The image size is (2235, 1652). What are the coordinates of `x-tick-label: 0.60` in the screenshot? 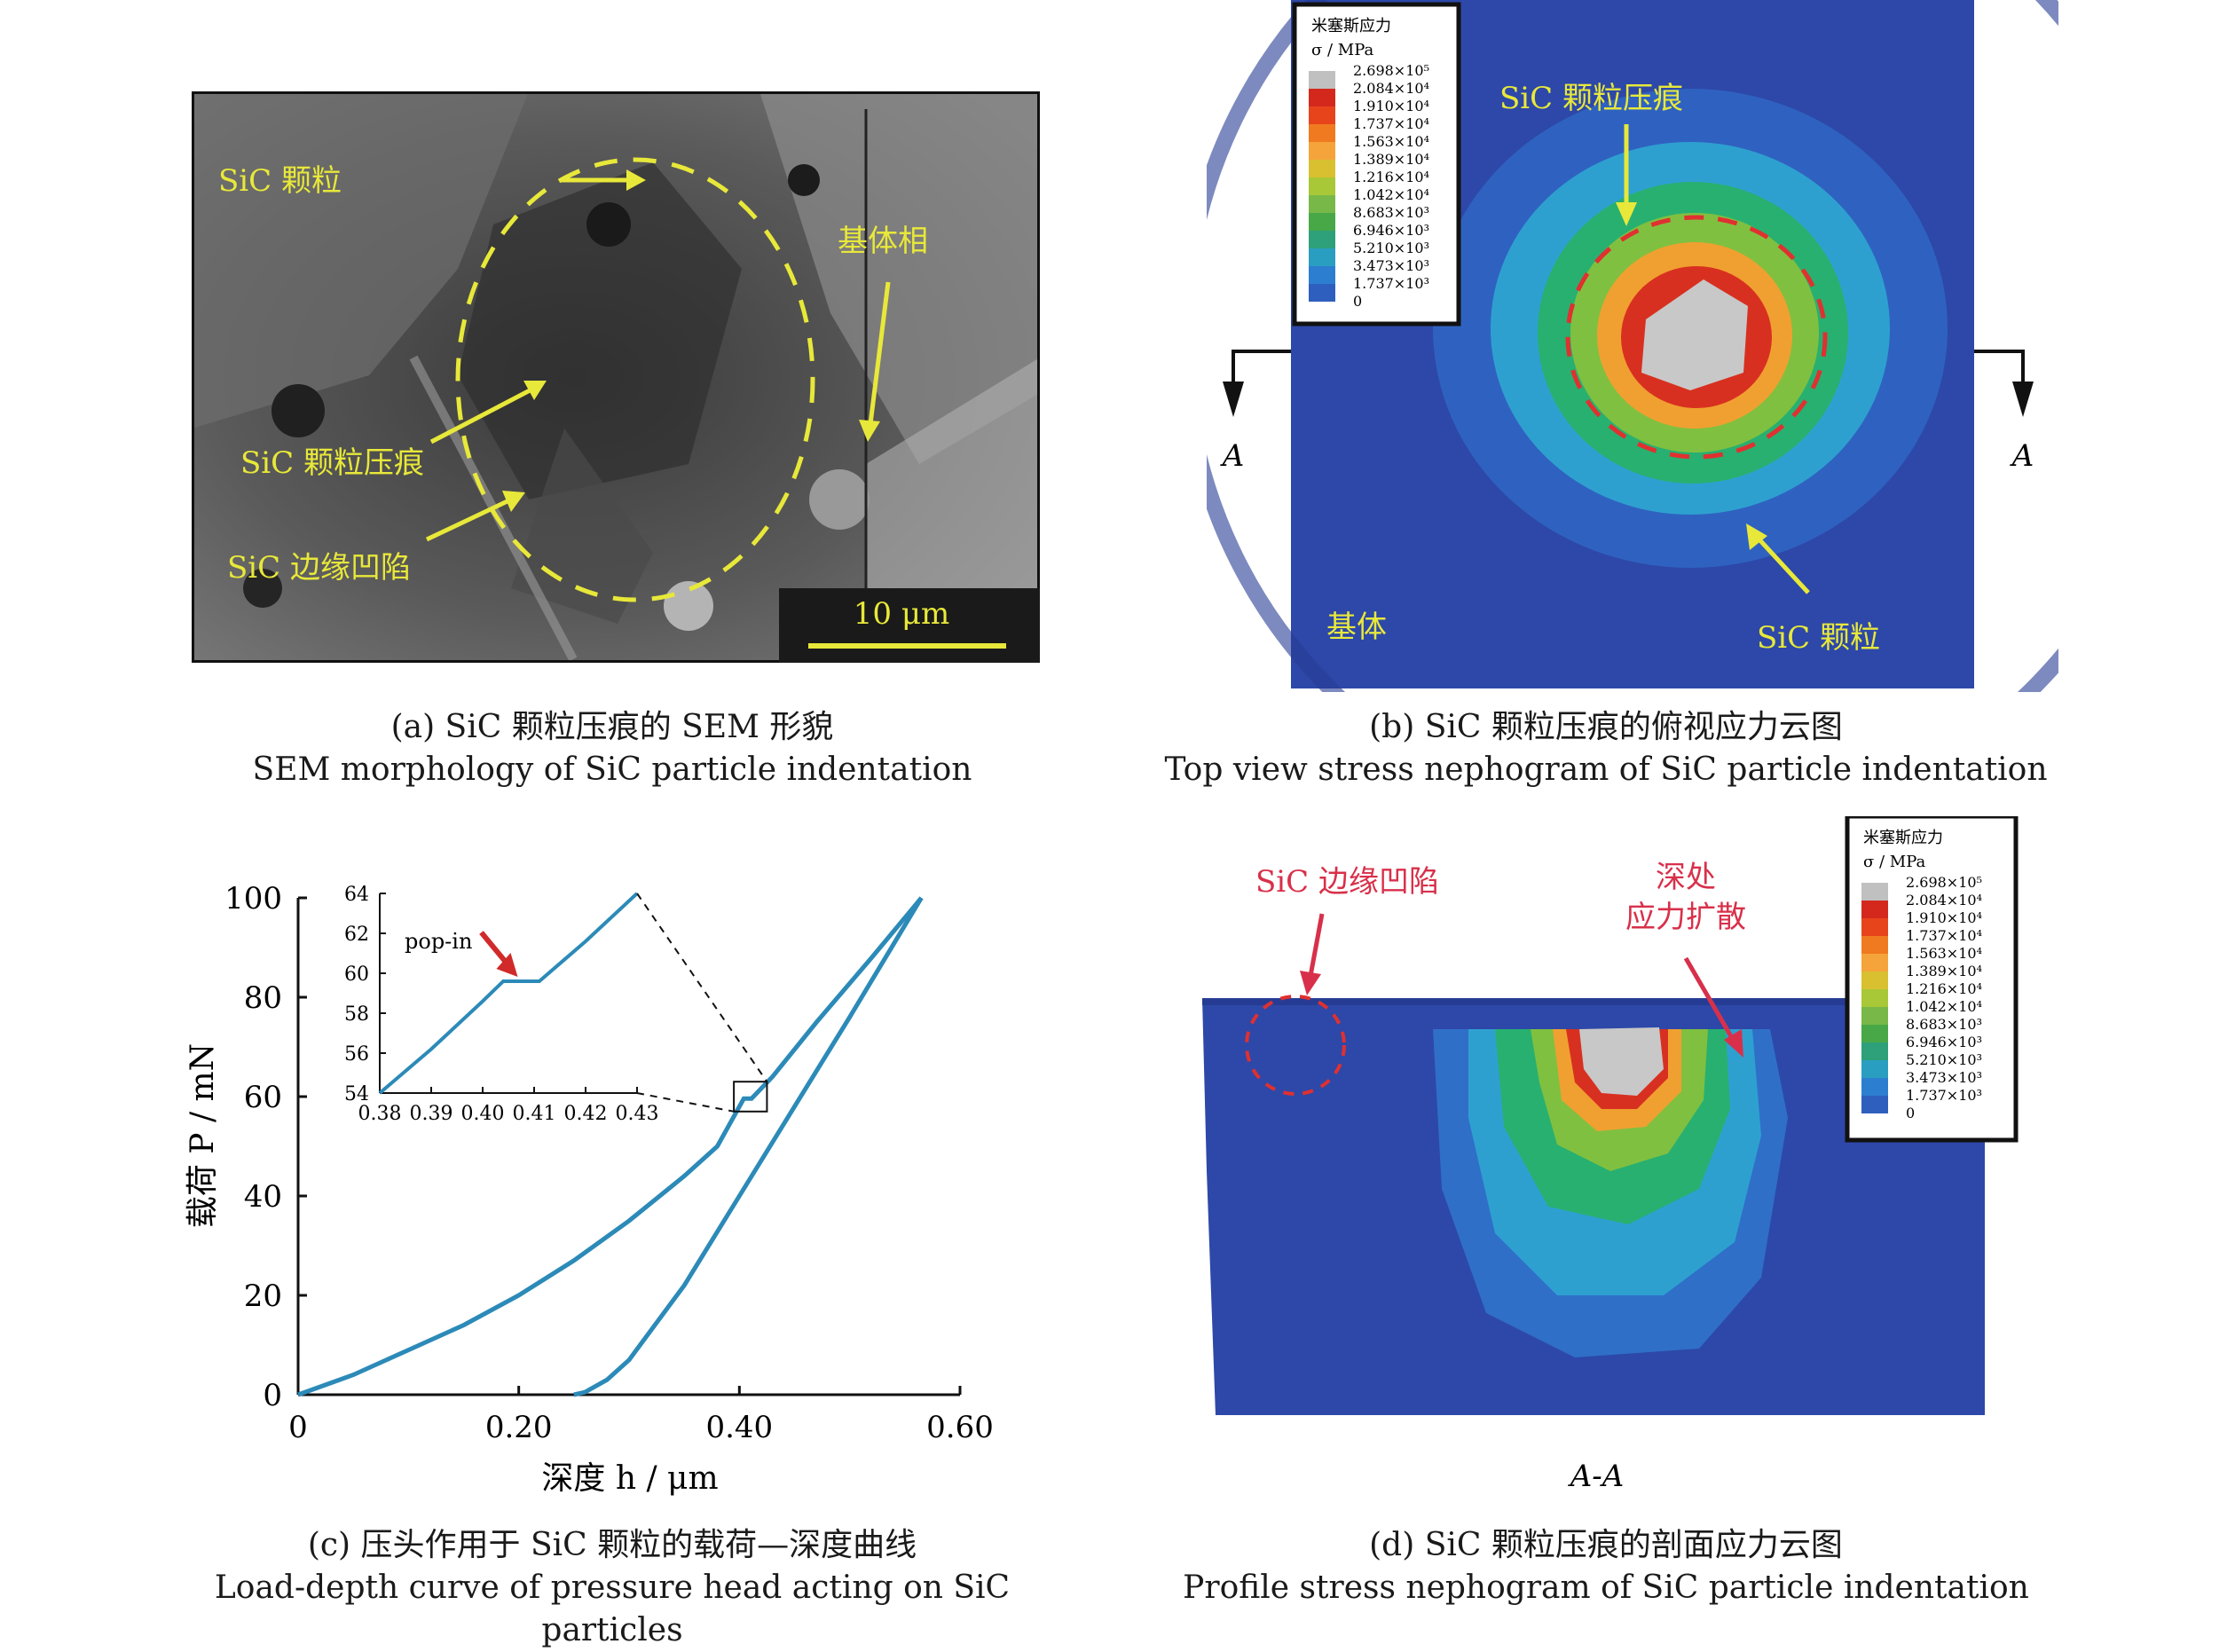 It's located at (960, 1427).